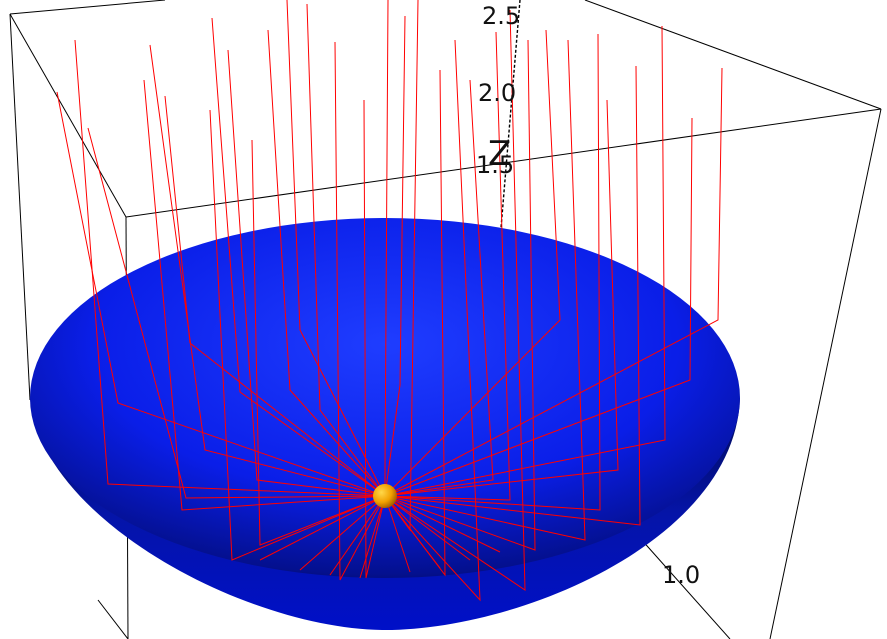 The image size is (887, 639). Describe the element at coordinates (501, 16) in the screenshot. I see `z-tick-label: 2.5` at that location.